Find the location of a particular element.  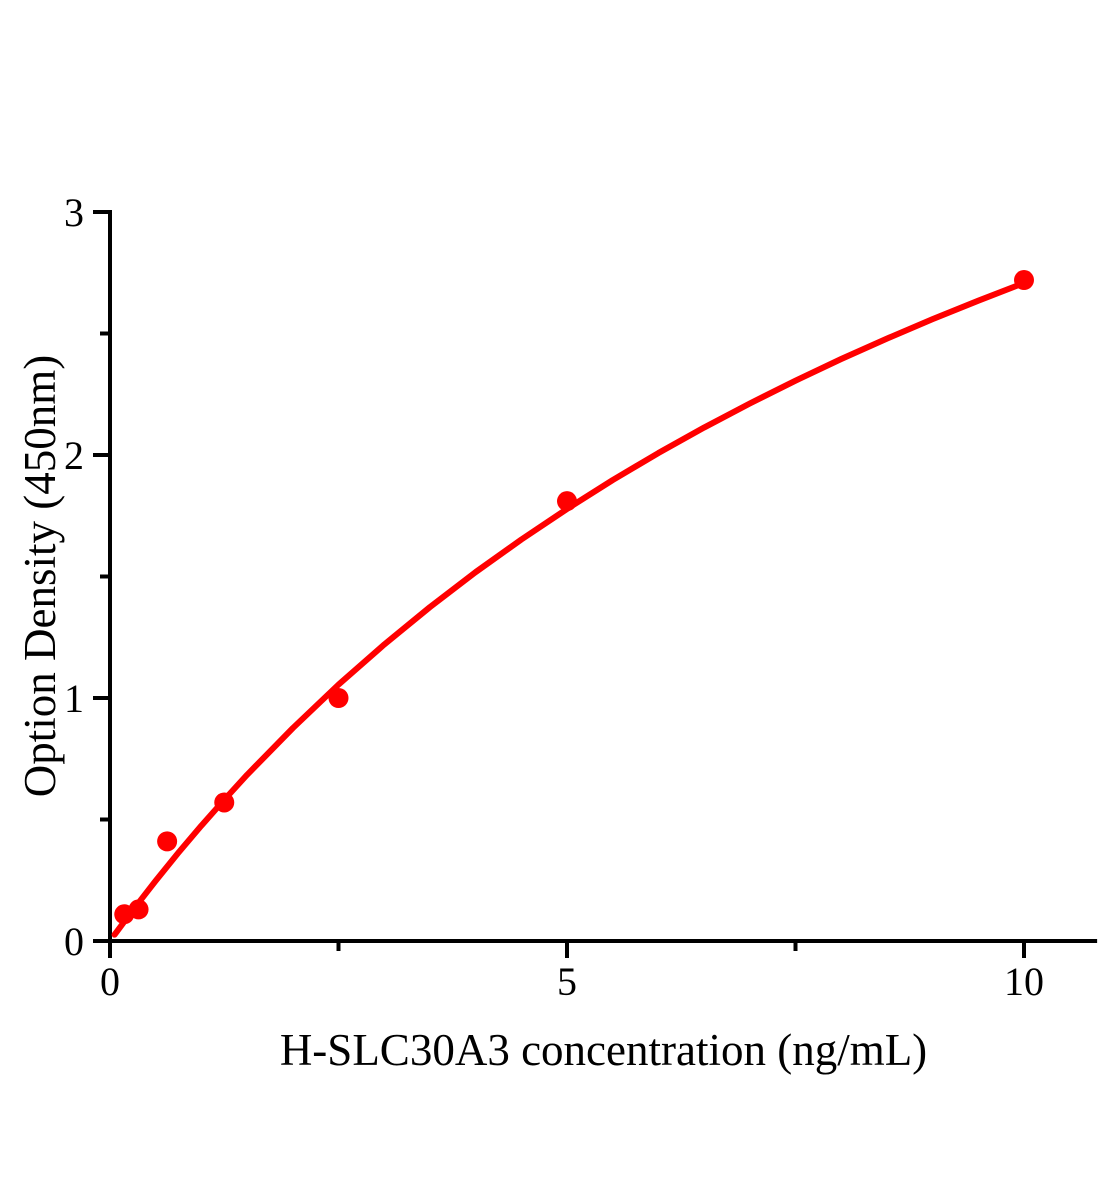

x-tick-label: 0 is located at coordinates (110, 981).